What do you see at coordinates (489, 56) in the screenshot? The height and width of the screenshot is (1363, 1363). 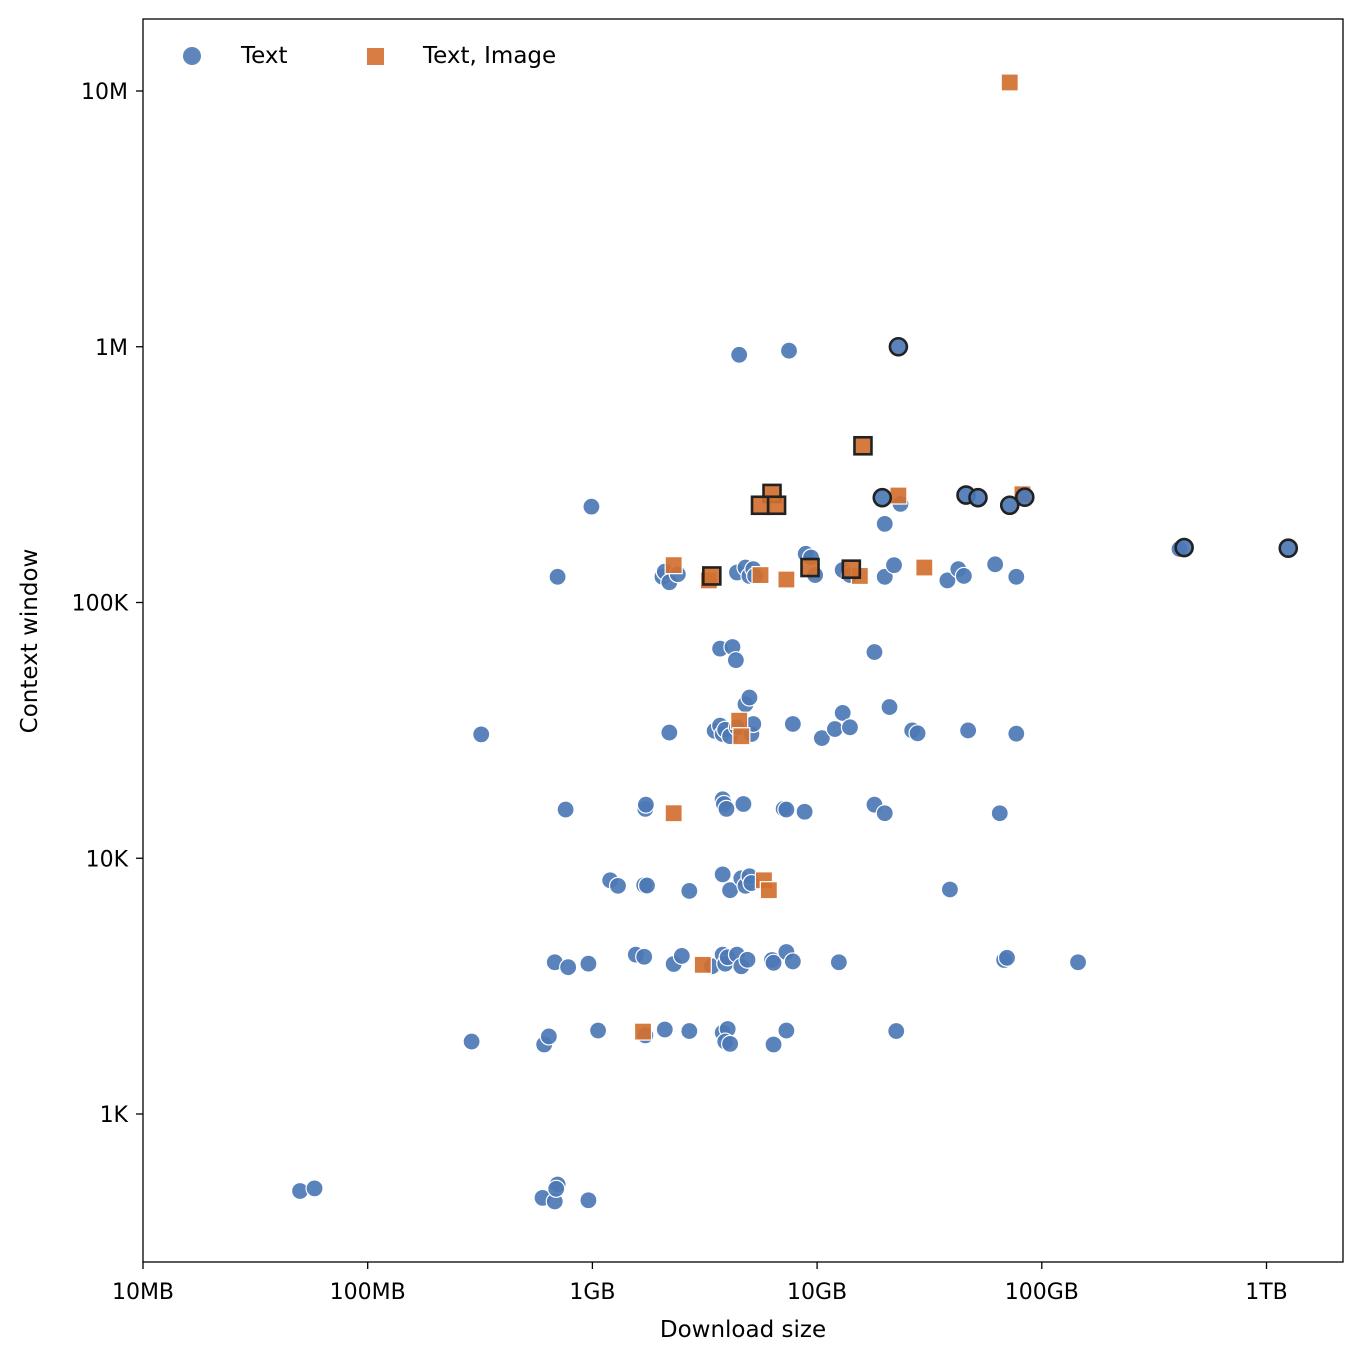 I see `legend-label-text-image: Text, Image` at bounding box center [489, 56].